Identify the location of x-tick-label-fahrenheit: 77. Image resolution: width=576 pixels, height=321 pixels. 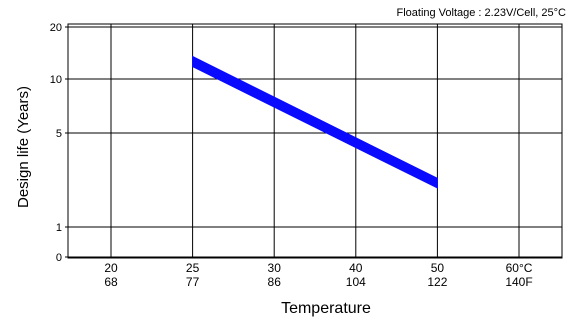
(193, 282).